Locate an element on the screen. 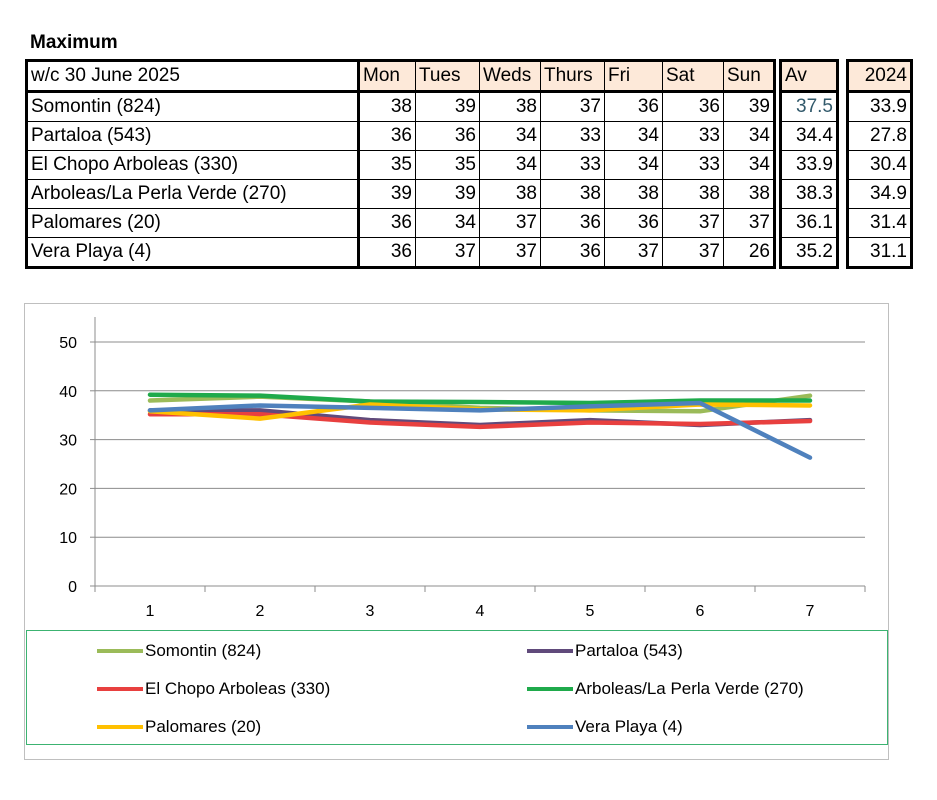 The height and width of the screenshot is (800, 937). temp-value: 26 is located at coordinates (749, 252).